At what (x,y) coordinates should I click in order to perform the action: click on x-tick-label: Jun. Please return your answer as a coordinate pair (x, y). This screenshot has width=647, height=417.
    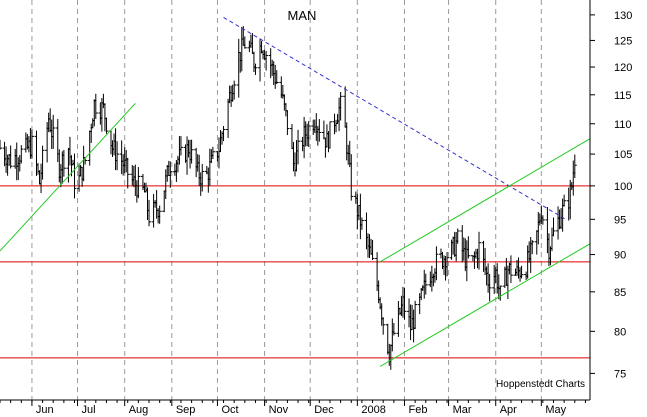
    Looking at the image, I should click on (45, 410).